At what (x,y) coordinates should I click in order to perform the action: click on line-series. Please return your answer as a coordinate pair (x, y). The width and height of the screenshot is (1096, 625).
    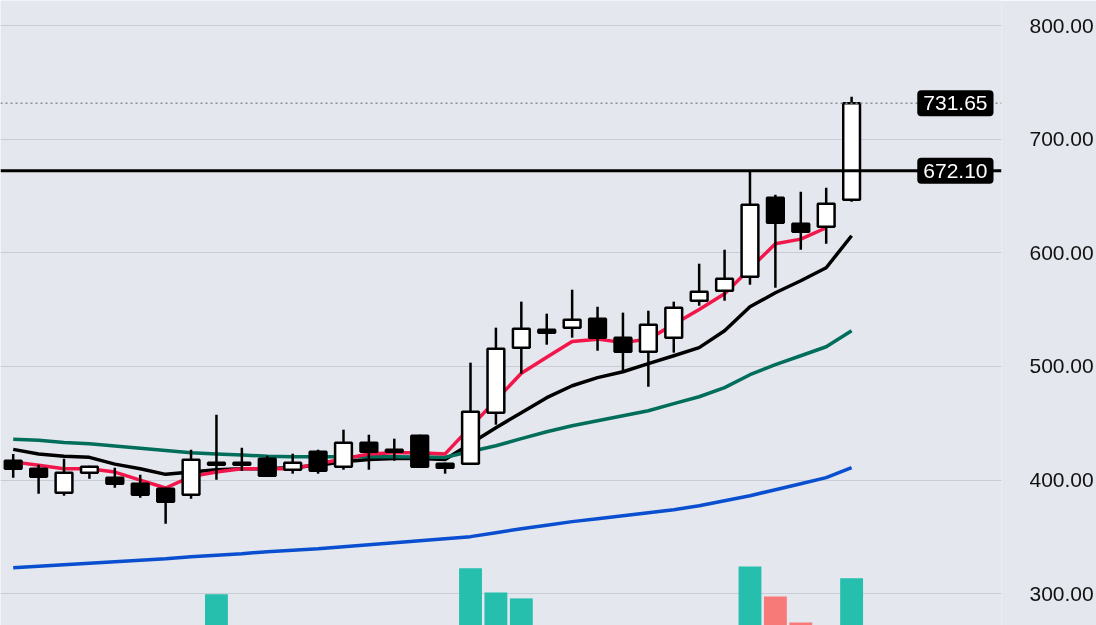
    Looking at the image, I should click on (432, 517).